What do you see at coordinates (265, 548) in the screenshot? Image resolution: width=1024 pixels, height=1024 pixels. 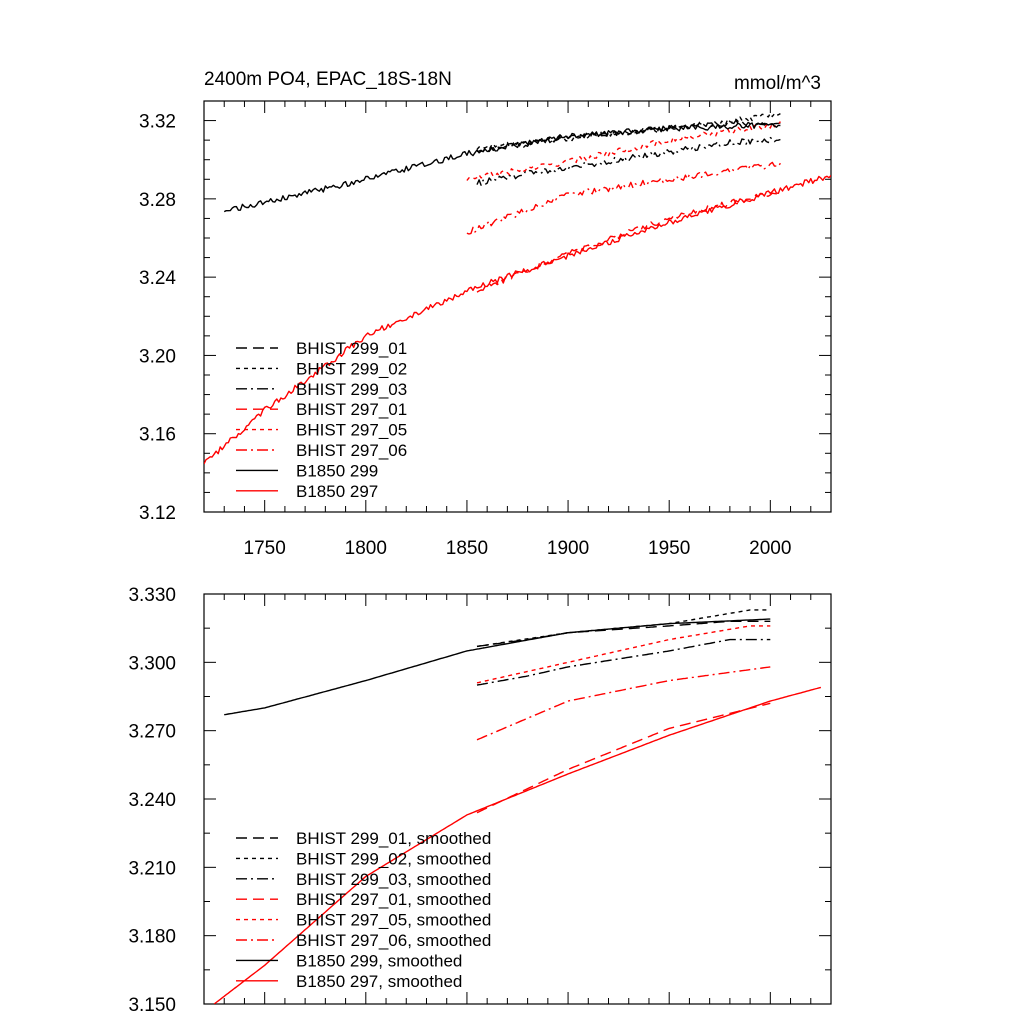 I see `x-tick-label: 1750` at bounding box center [265, 548].